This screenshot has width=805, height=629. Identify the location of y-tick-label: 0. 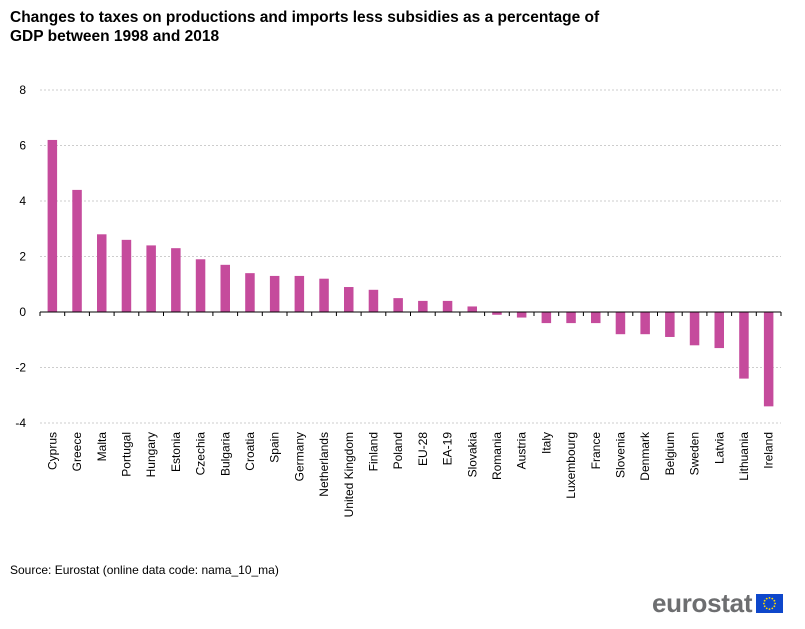
(22, 312).